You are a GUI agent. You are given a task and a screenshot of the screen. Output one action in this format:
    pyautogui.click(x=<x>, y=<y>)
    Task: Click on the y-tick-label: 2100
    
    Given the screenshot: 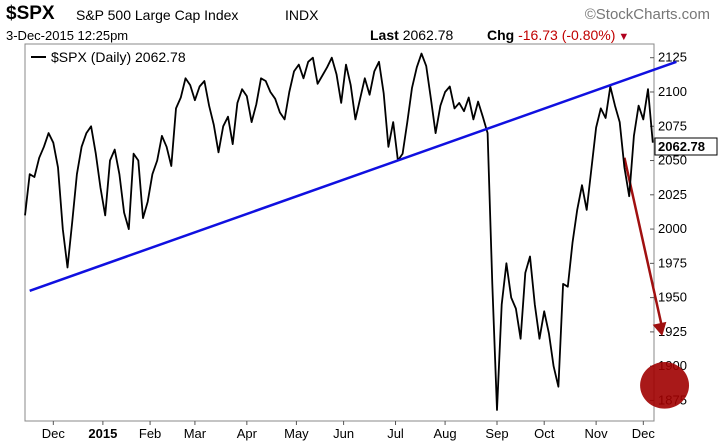 What is the action you would take?
    pyautogui.click(x=672, y=91)
    